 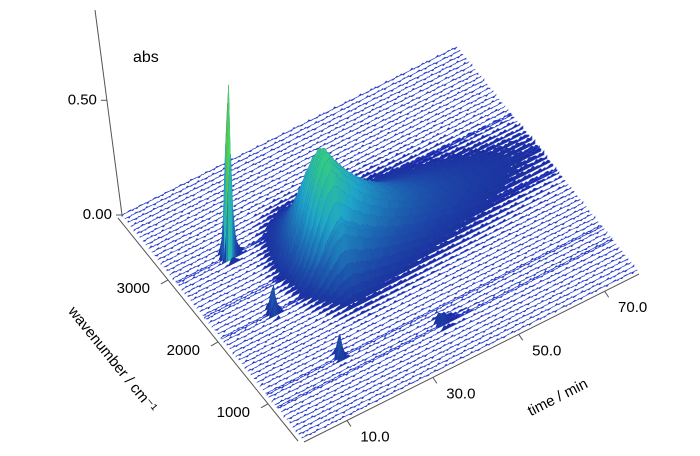 What do you see at coordinates (632, 307) in the screenshot?
I see `time-tick-label: 70.0` at bounding box center [632, 307].